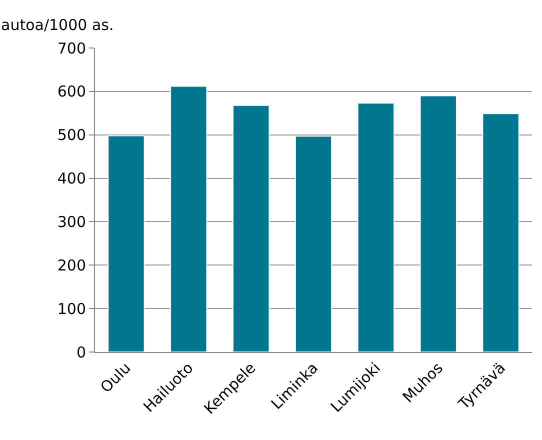 This screenshot has height=440, width=542. What do you see at coordinates (71, 309) in the screenshot?
I see `y-tick-label: 100` at bounding box center [71, 309].